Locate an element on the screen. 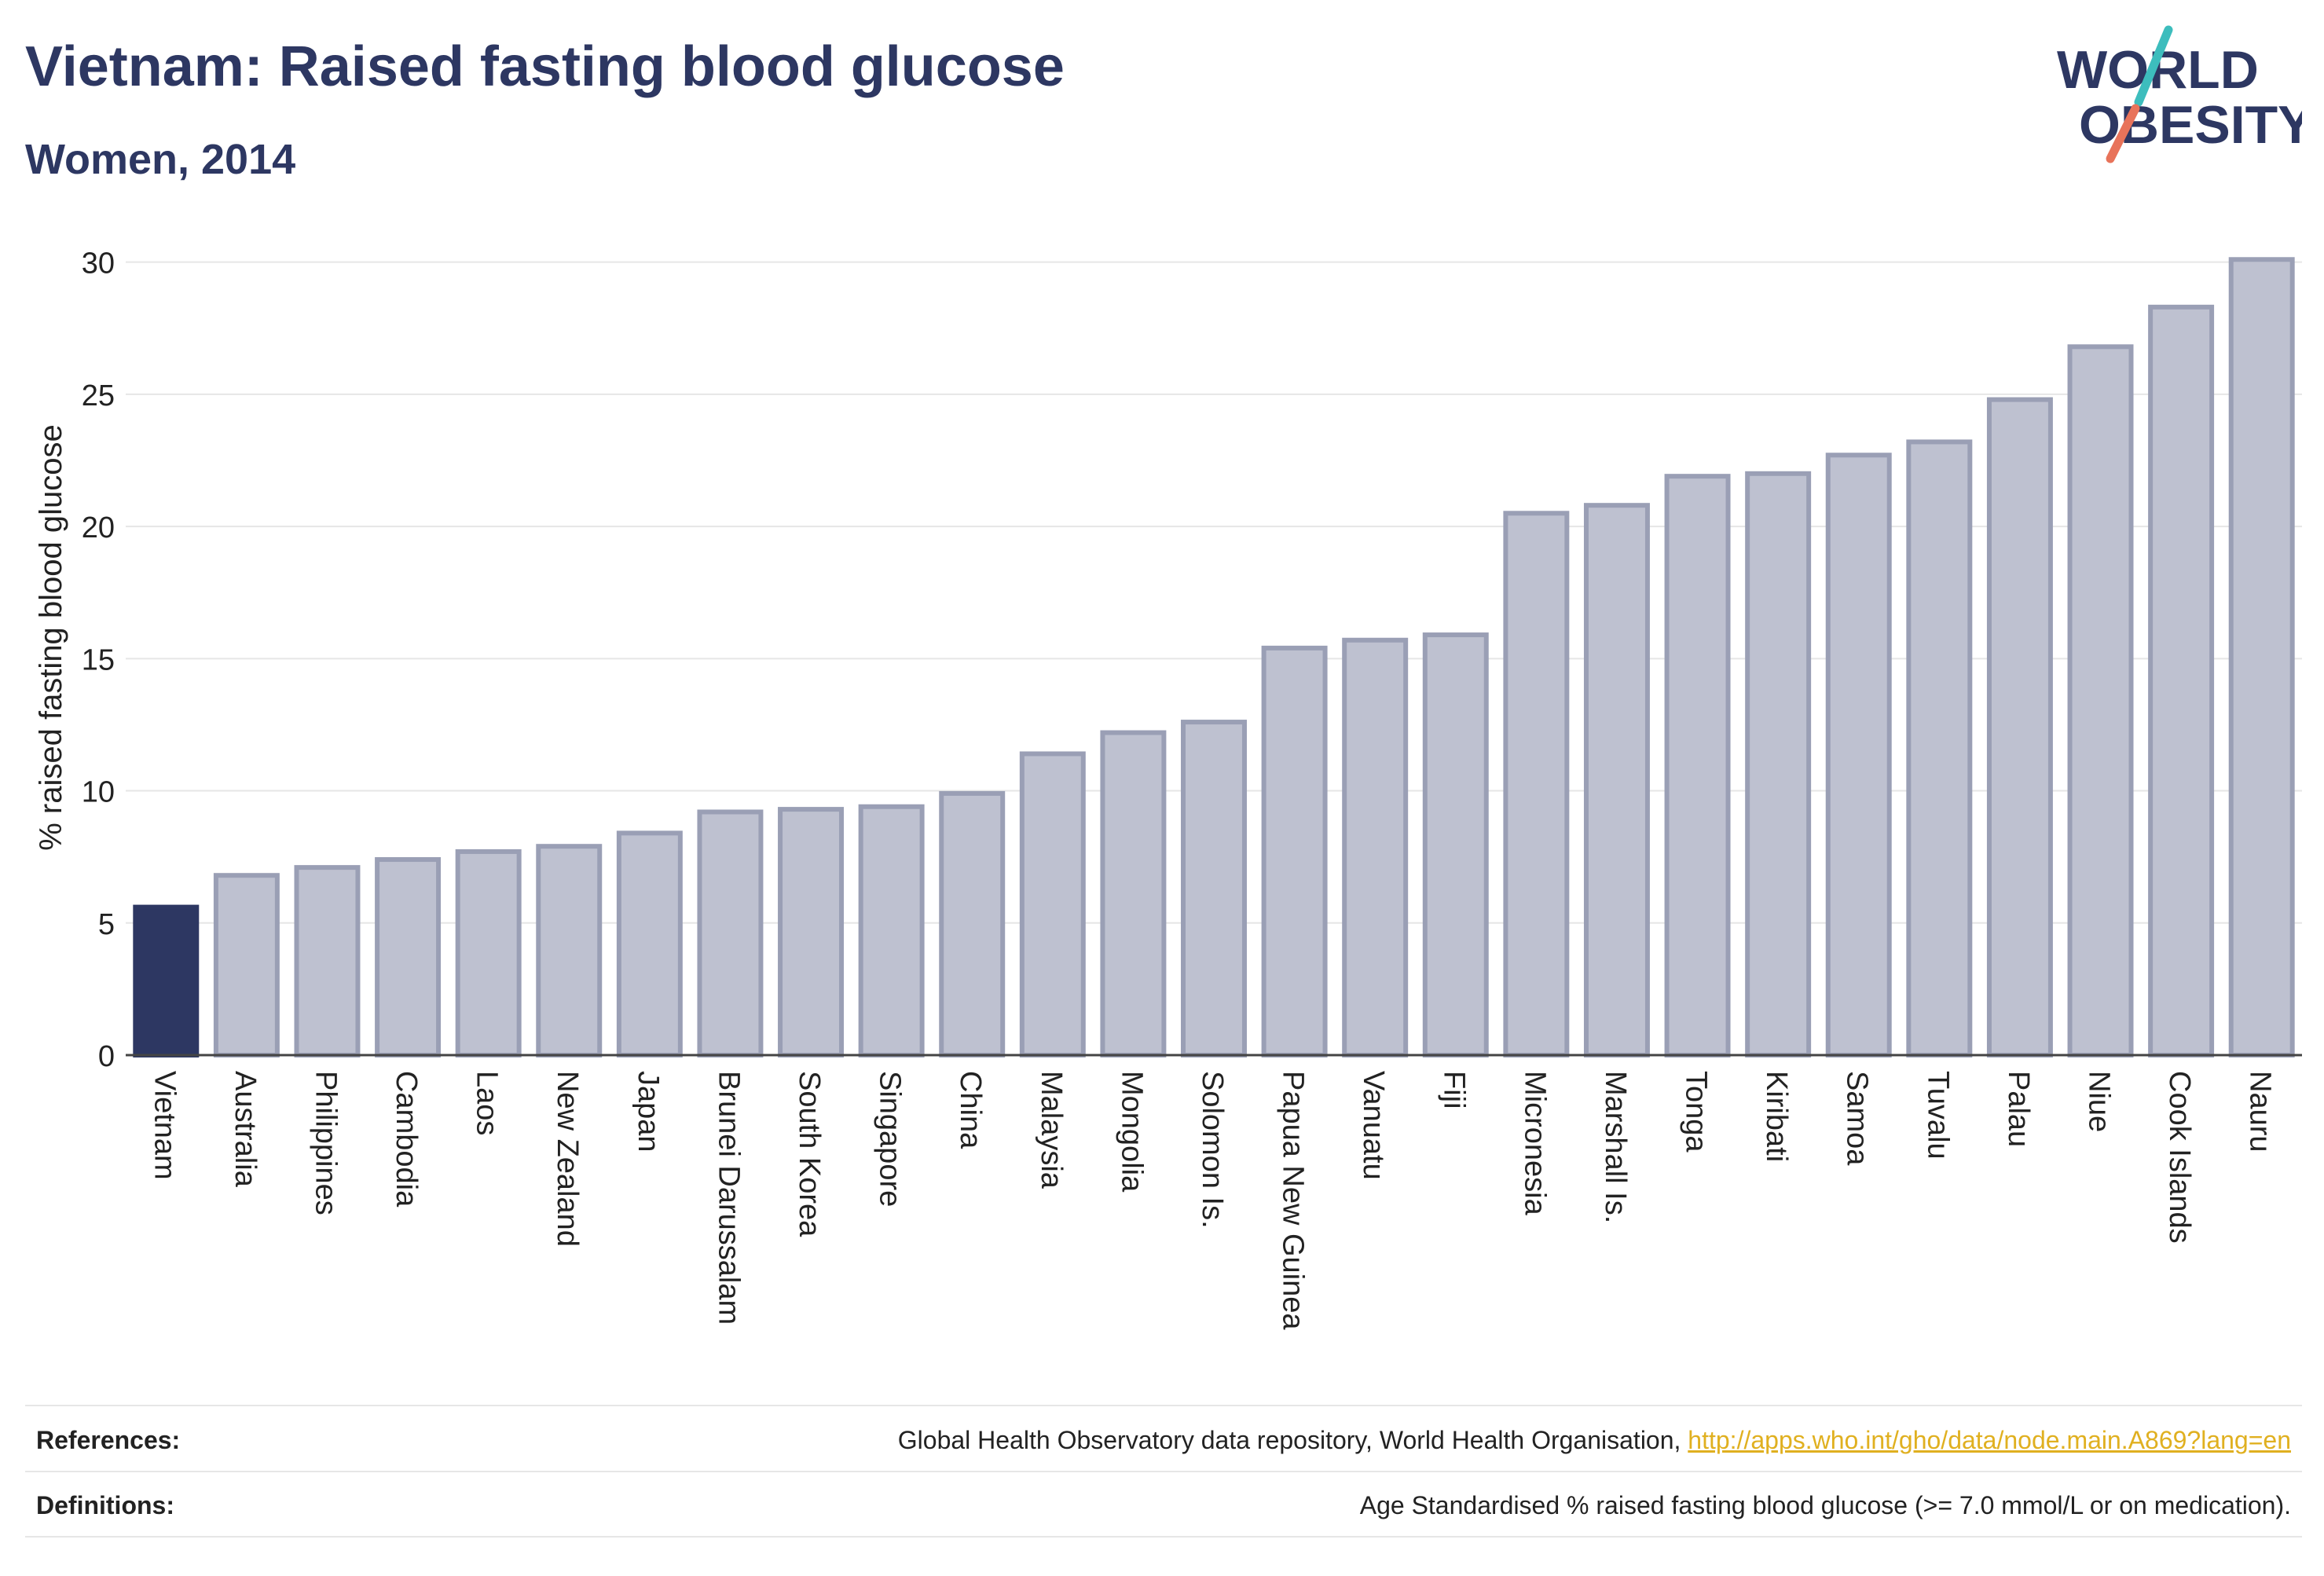 The height and width of the screenshot is (1576, 2324). x-tick-label: Cook Islands is located at coordinates (2179, 1157).